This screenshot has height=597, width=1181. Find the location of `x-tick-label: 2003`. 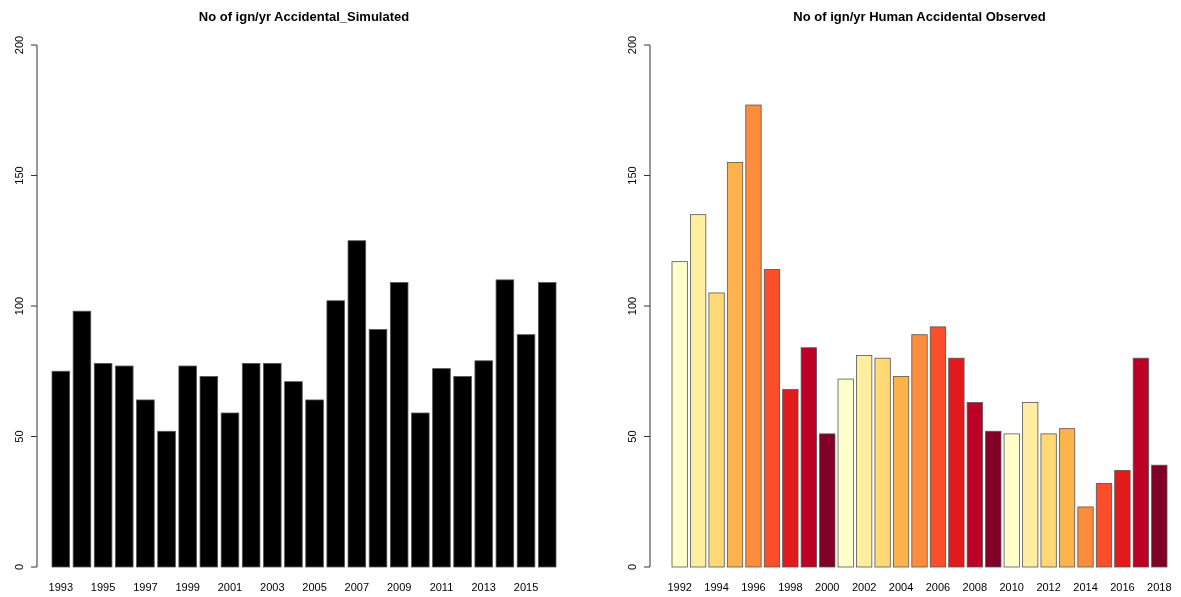

x-tick-label: 2003 is located at coordinates (272, 587).